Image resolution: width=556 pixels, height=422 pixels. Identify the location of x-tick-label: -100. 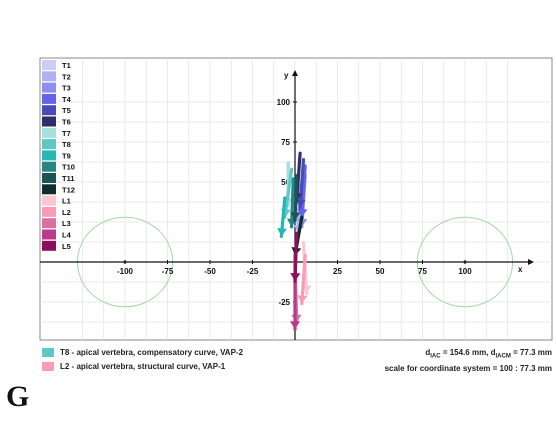
(125, 271).